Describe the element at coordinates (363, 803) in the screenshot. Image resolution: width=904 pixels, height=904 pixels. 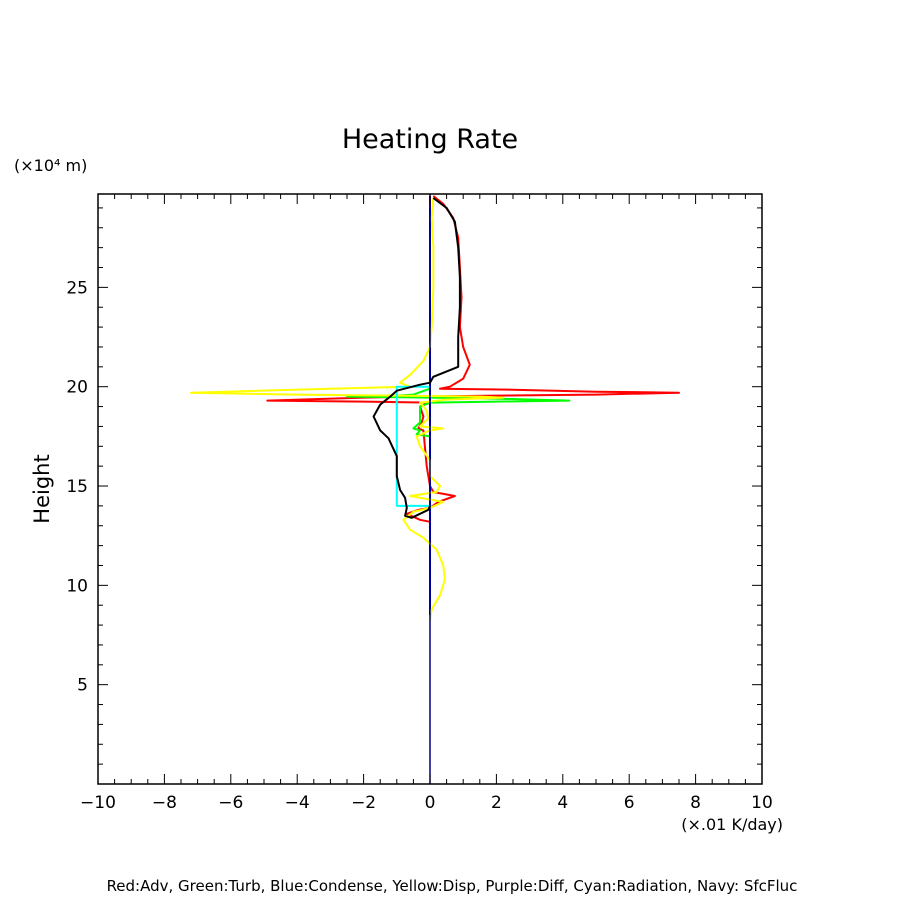
I see `x-tick-label: −2` at that location.